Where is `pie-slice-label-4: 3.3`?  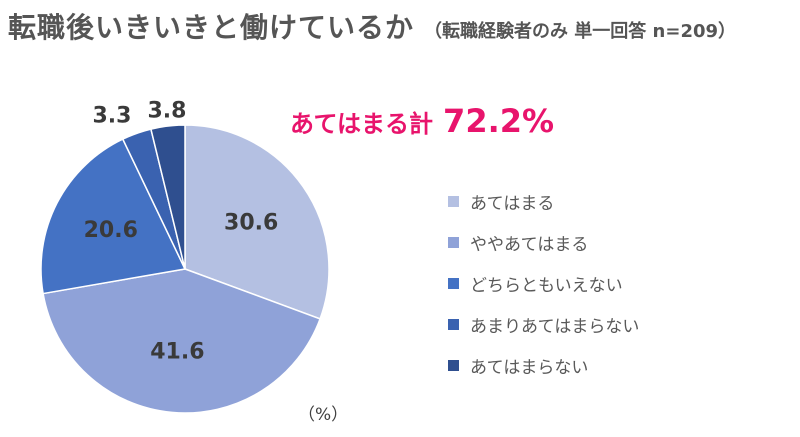
pie-slice-label-4: 3.3 is located at coordinates (112, 116).